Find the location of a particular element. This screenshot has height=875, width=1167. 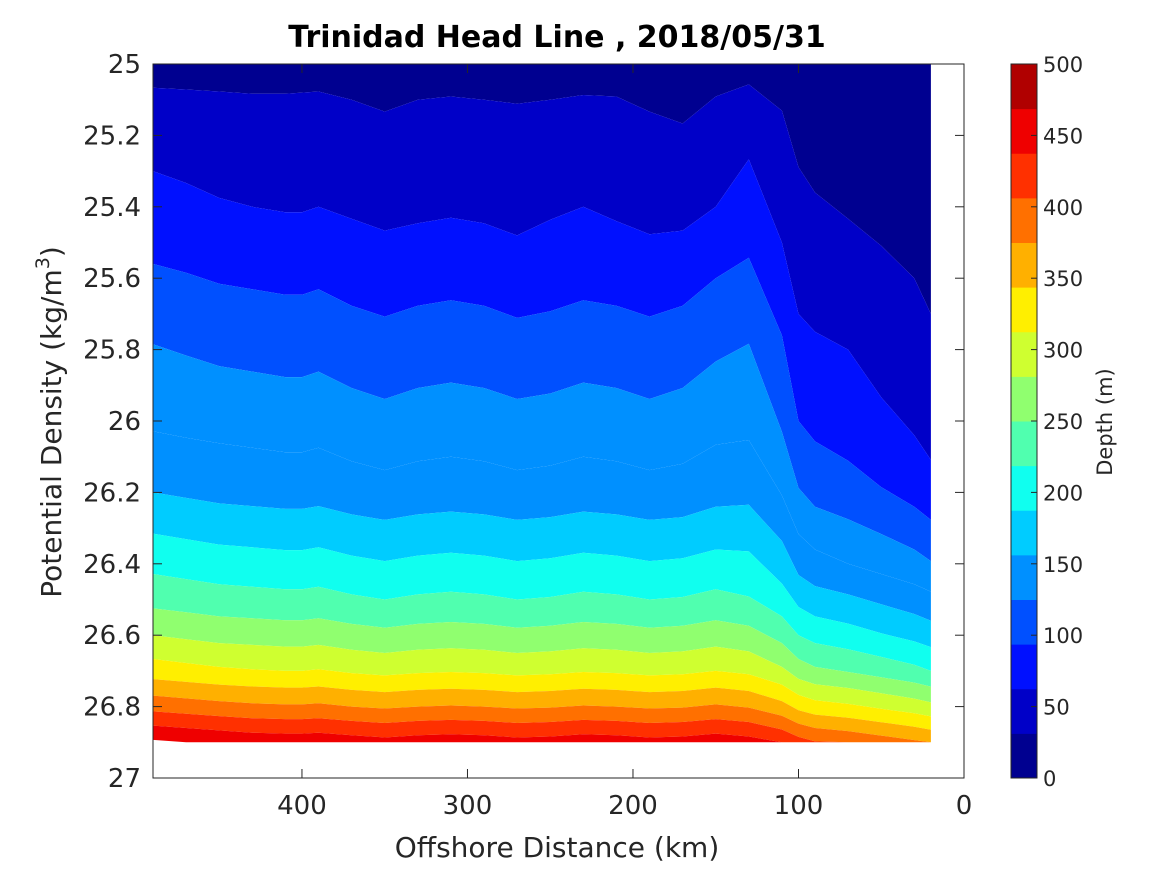

y-tick-label: 25 is located at coordinates (124, 65).